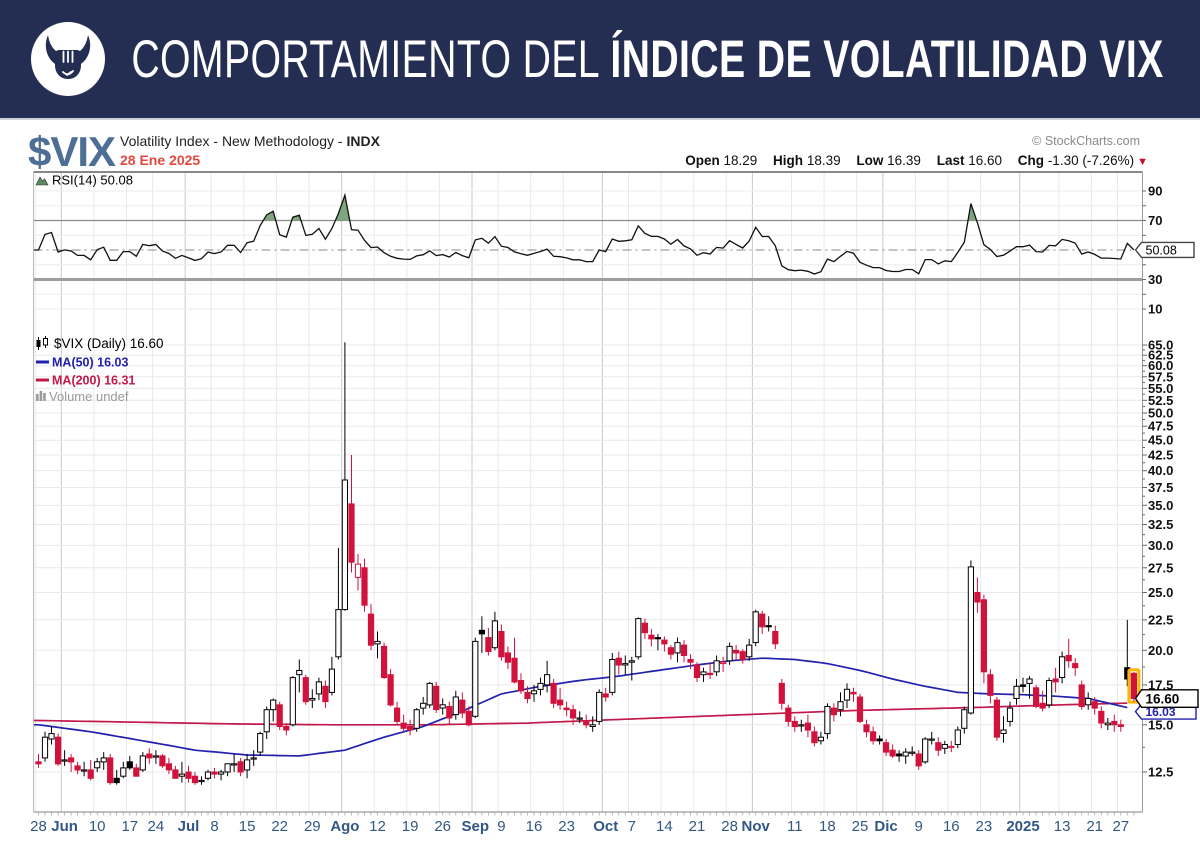 Image resolution: width=1200 pixels, height=864 pixels. What do you see at coordinates (1160, 545) in the screenshot?
I see `svg-text: 30.0` at bounding box center [1160, 545].